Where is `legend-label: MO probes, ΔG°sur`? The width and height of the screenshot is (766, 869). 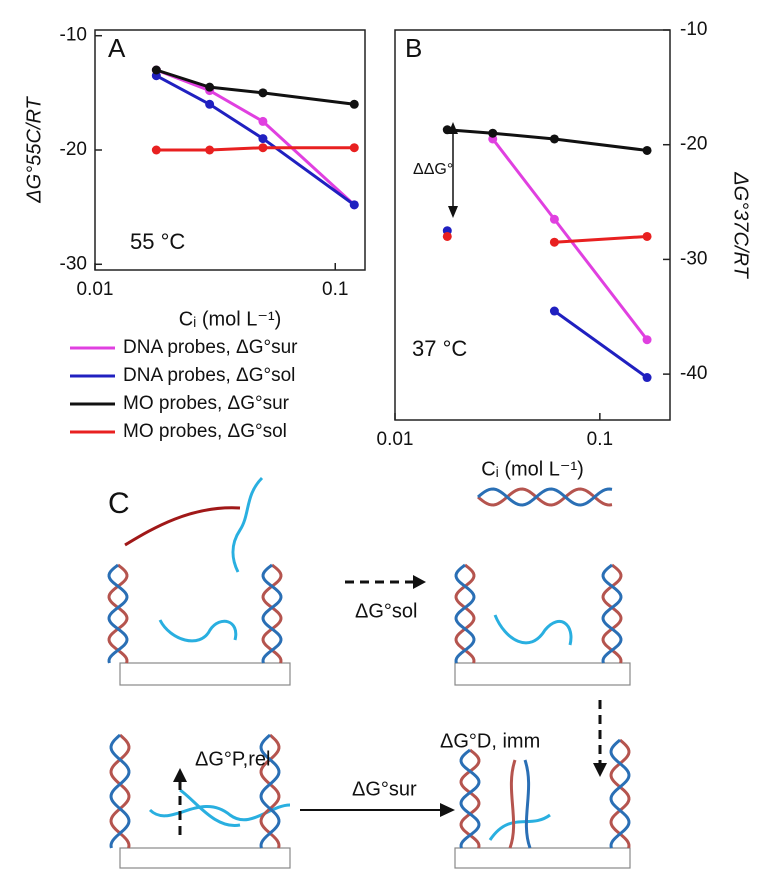
legend-label: MO probes, ΔG°sur is located at coordinates (206, 403).